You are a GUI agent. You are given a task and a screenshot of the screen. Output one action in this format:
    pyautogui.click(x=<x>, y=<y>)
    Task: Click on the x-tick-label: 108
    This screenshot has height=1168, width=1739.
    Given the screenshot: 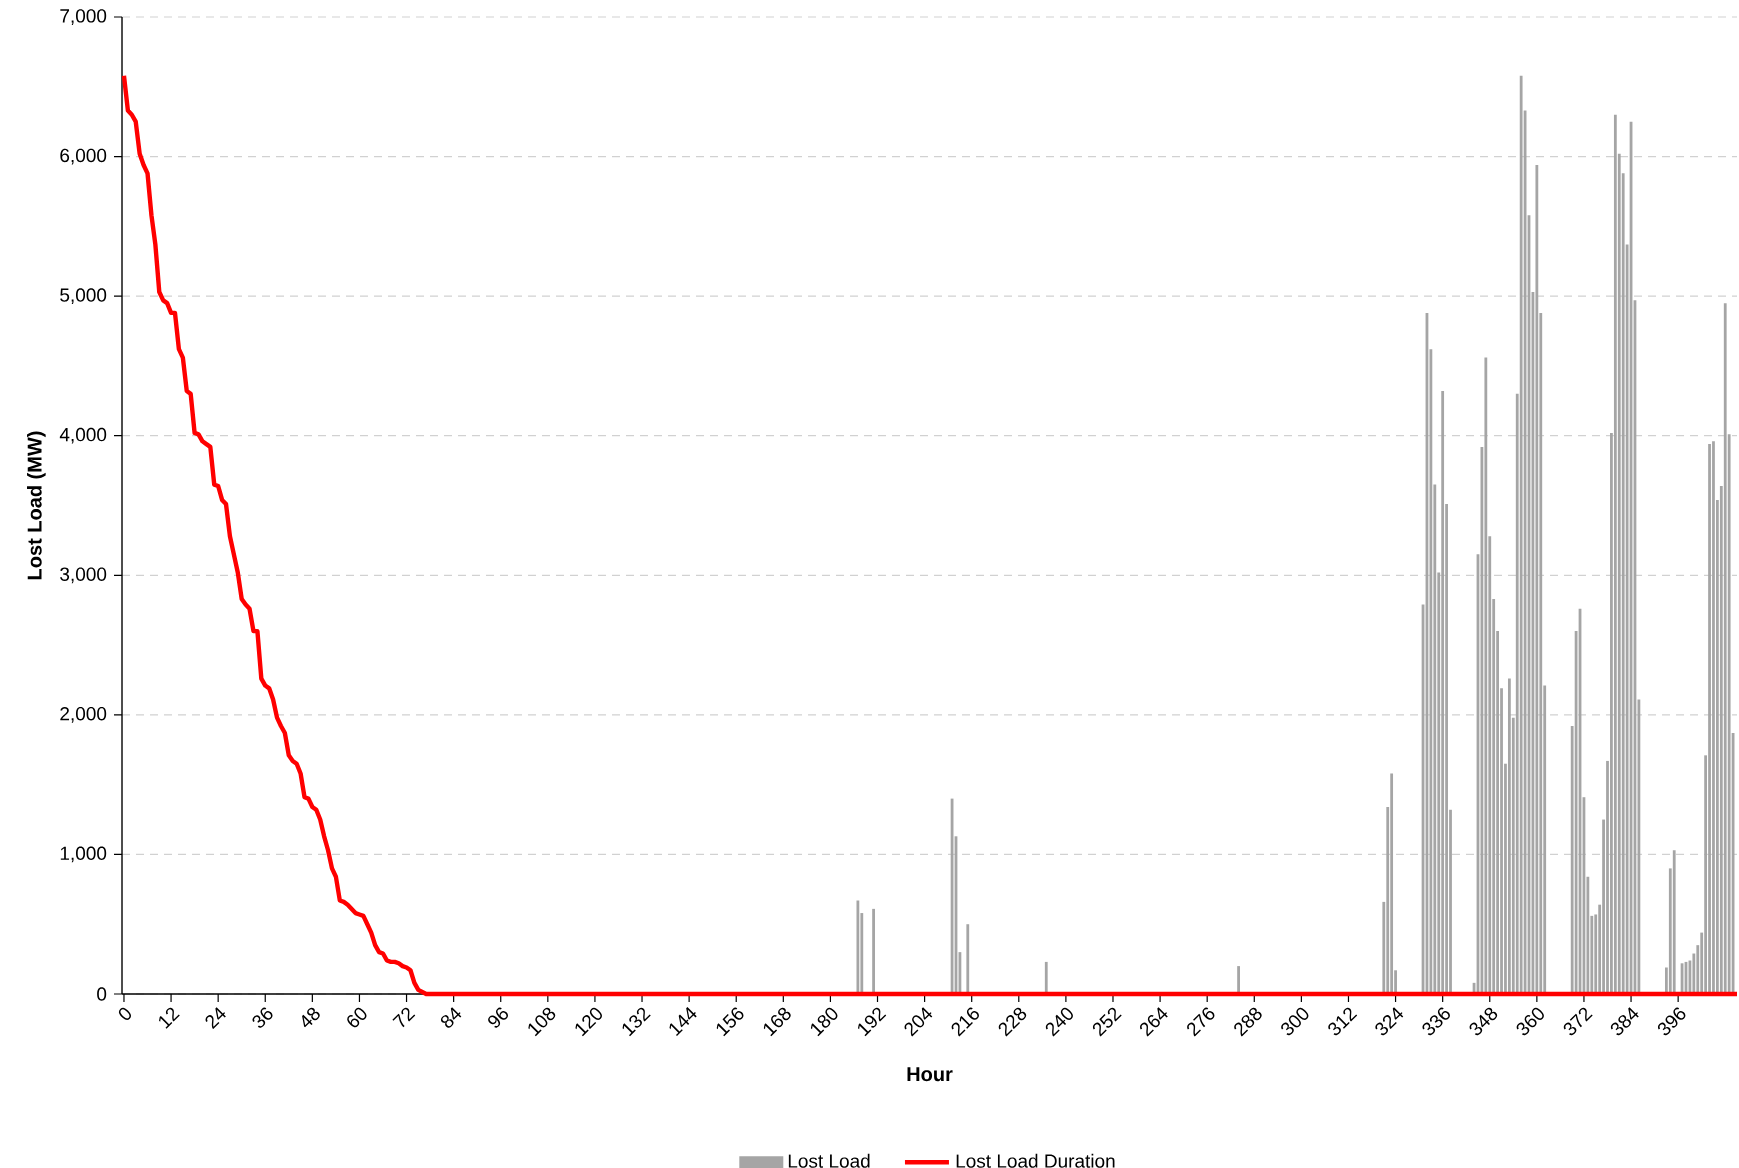 What is the action you would take?
    pyautogui.click(x=542, y=1022)
    